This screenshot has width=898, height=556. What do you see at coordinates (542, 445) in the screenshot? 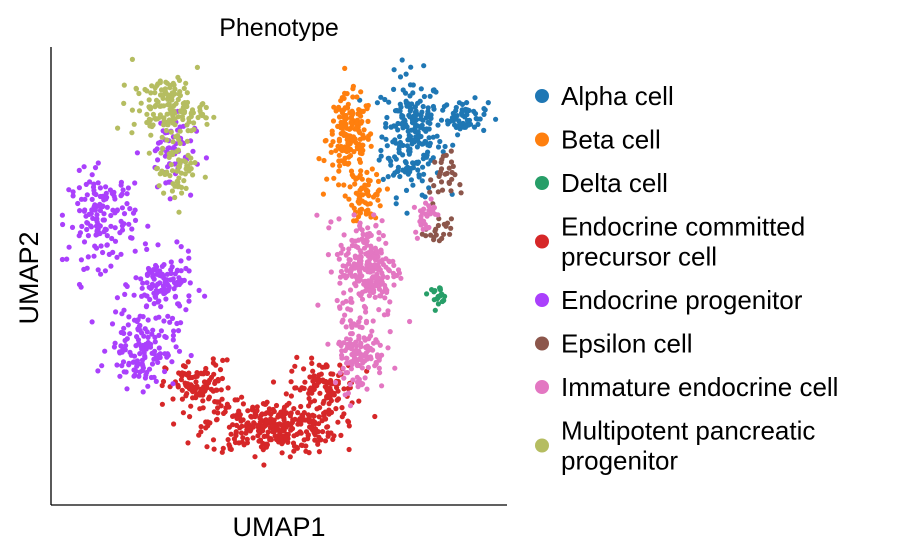
I see `legend-marker` at bounding box center [542, 445].